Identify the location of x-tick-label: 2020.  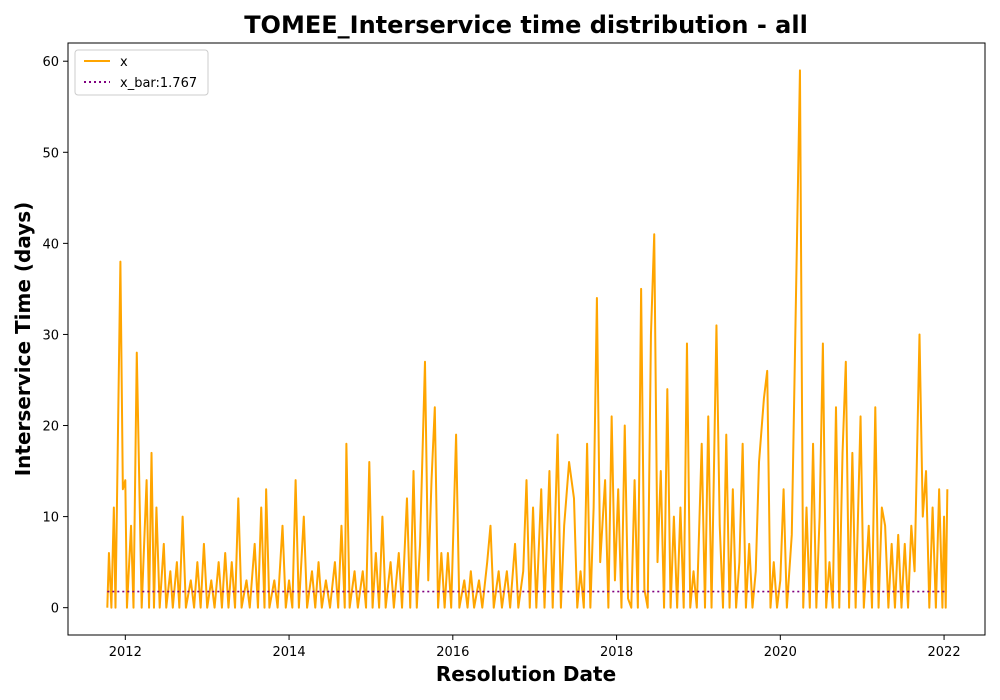
(780, 652).